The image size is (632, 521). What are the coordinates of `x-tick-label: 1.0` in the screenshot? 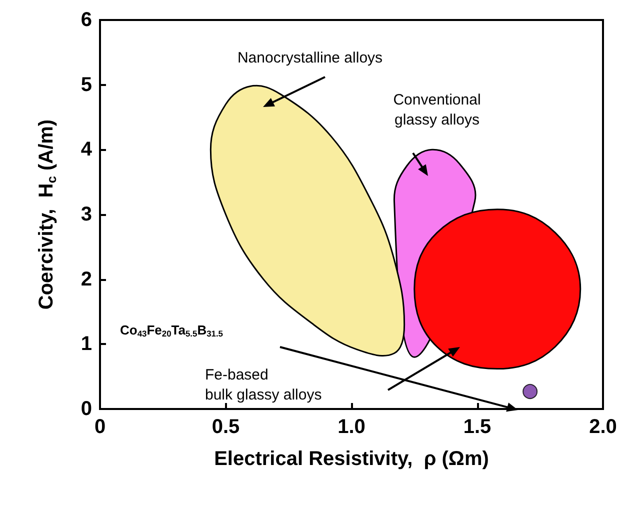 It's located at (352, 427).